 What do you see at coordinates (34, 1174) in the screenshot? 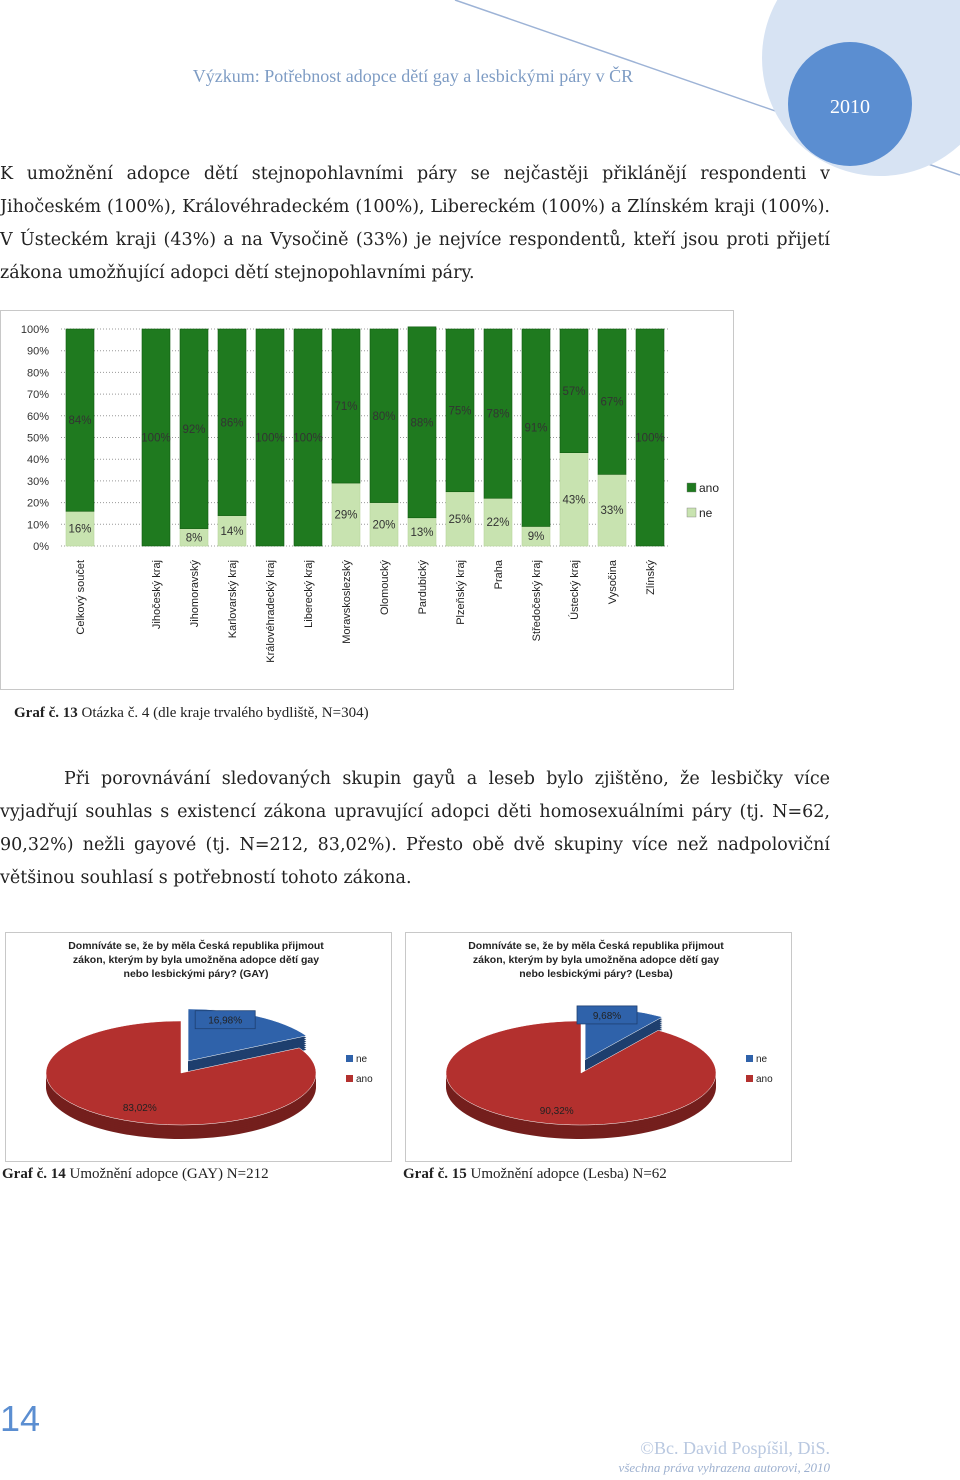
I see `caption-label: Graf č. 14` at bounding box center [34, 1174].